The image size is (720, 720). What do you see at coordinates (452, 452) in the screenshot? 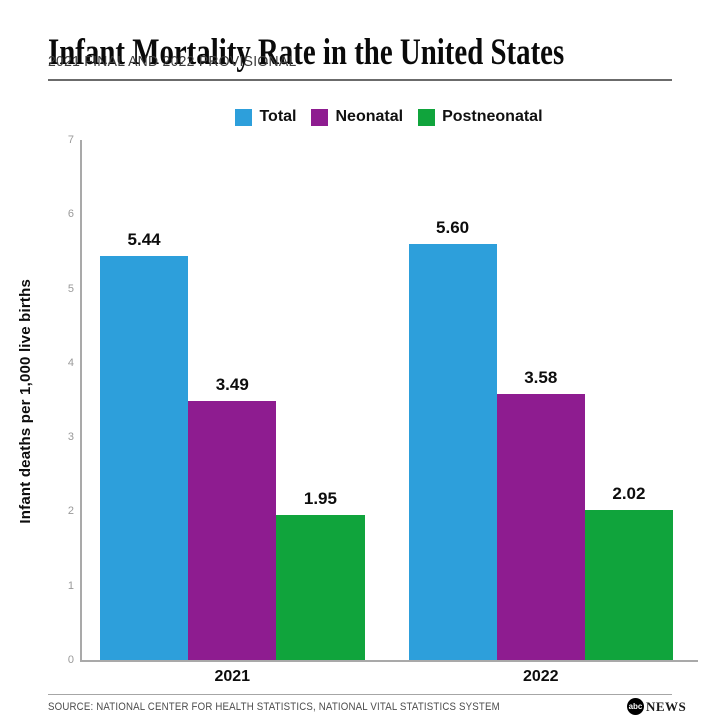
I see `bar-total-2022` at bounding box center [452, 452].